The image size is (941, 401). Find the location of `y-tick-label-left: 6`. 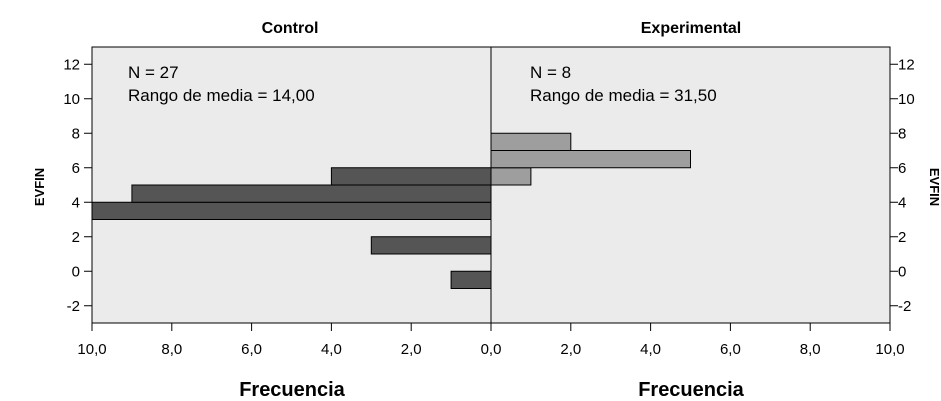

y-tick-label-left: 6 is located at coordinates (76, 168).